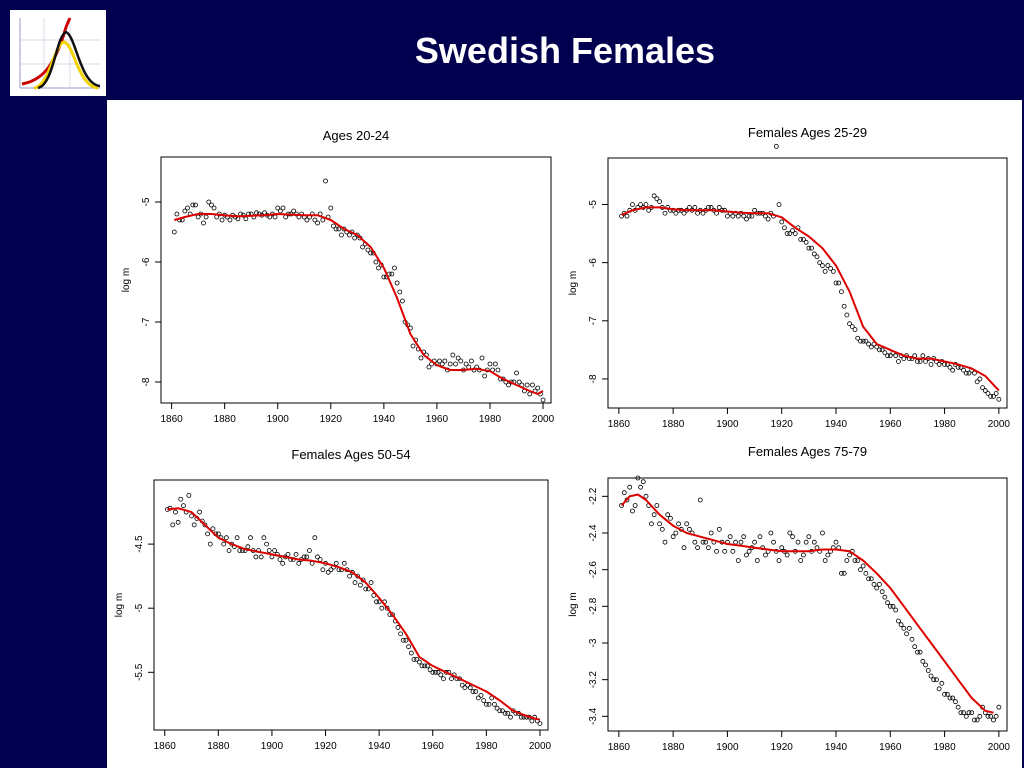  I want to click on y-tick-label: -8, so click(593, 378).